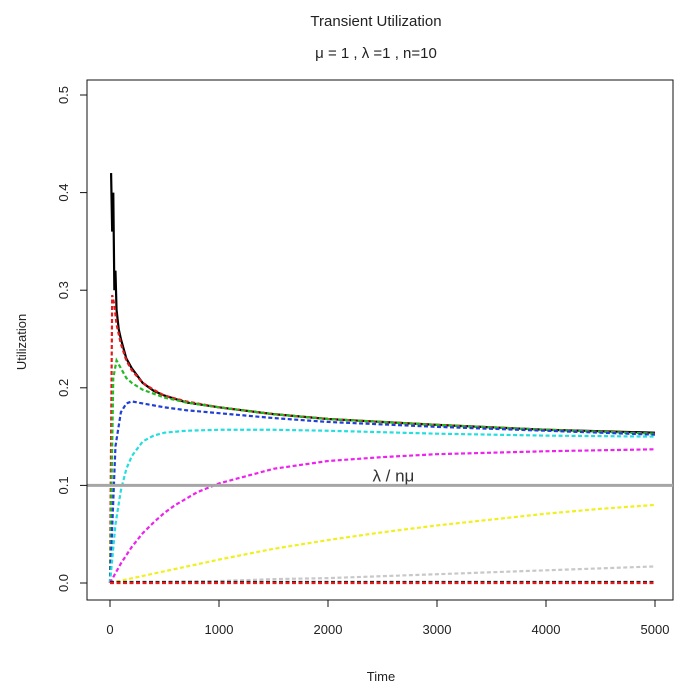 Image resolution: width=674 pixels, height=688 pixels. I want to click on chart-title: Transient Utilization, so click(375, 21).